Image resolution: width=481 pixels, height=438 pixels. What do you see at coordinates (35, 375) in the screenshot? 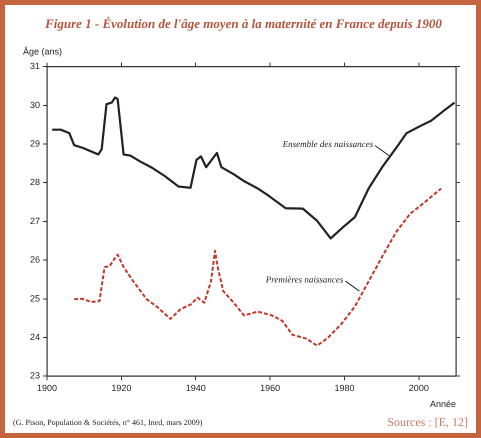
I see `y-tick-label: 23` at bounding box center [35, 375].